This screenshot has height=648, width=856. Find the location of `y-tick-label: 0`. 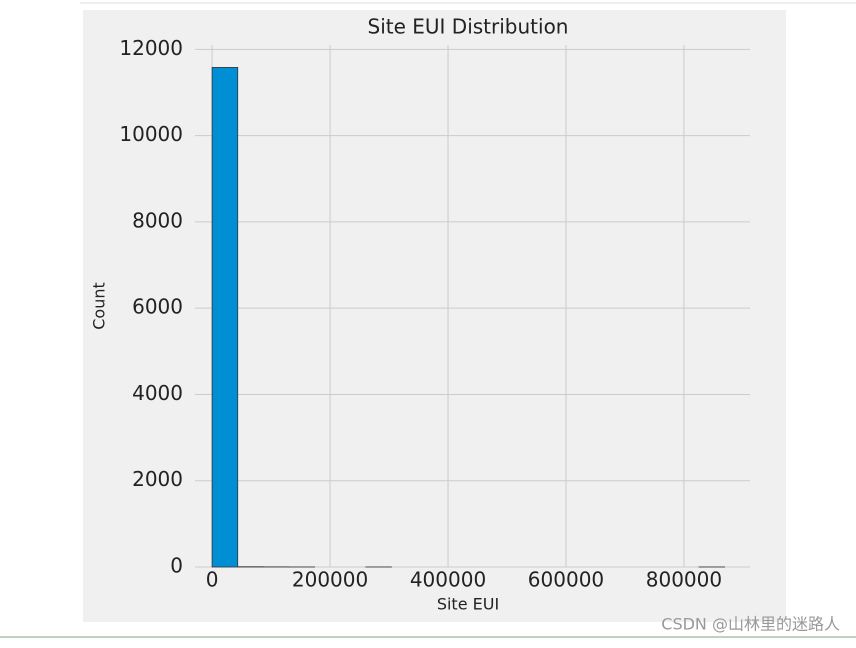

y-tick-label: 0 is located at coordinates (176, 566).